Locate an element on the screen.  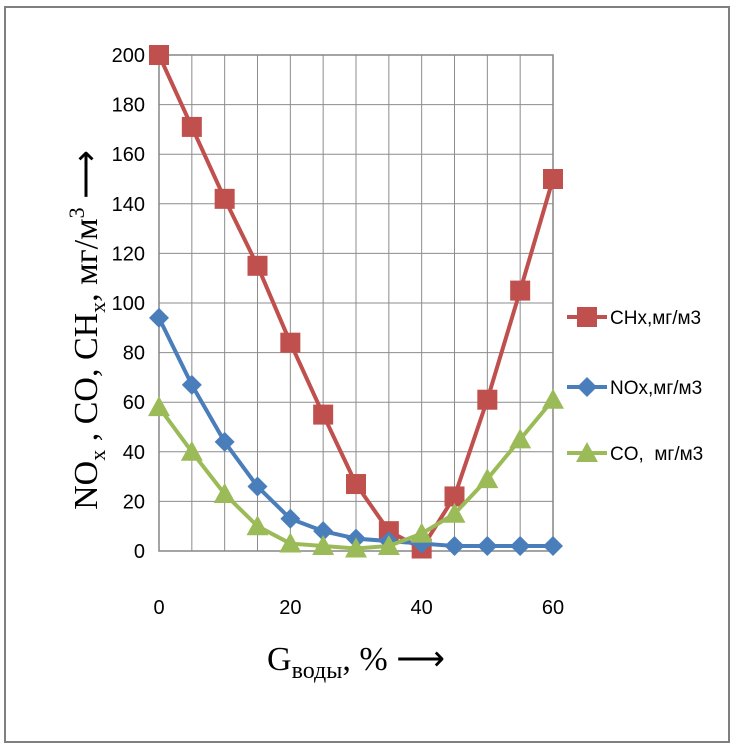
y-axis-ticks: 0 20 40 60 80 100 120 140 160 180 200 is located at coordinates (128, 304).